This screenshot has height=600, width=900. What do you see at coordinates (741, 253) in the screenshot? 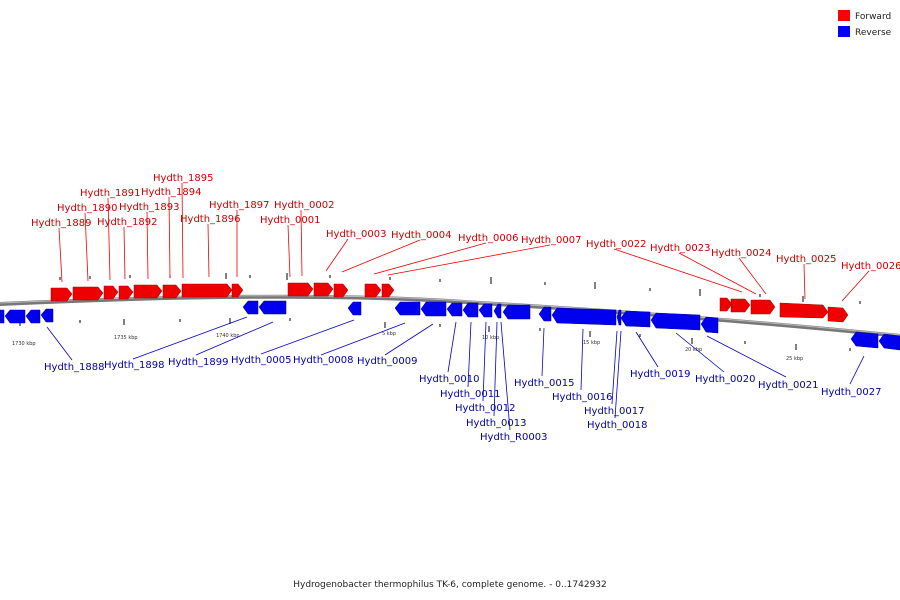
I see `gene-label: Hydth_0024` at bounding box center [741, 253].